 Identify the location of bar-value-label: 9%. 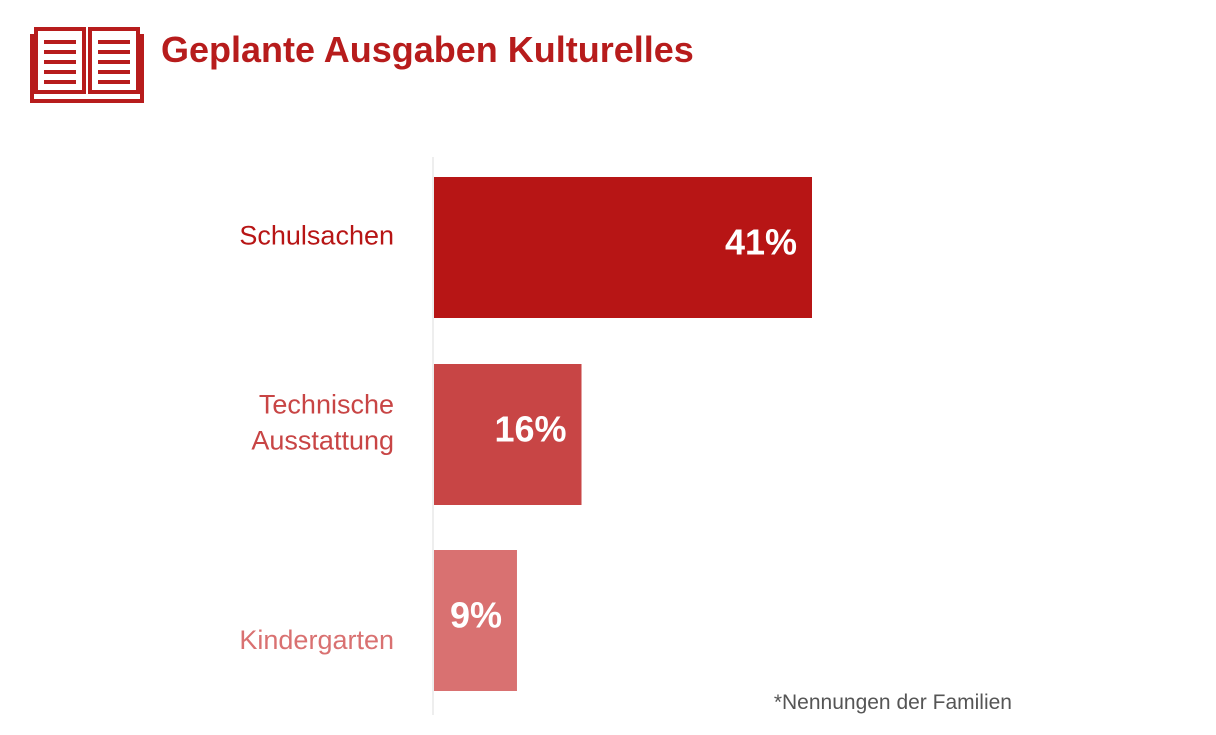
(476, 615).